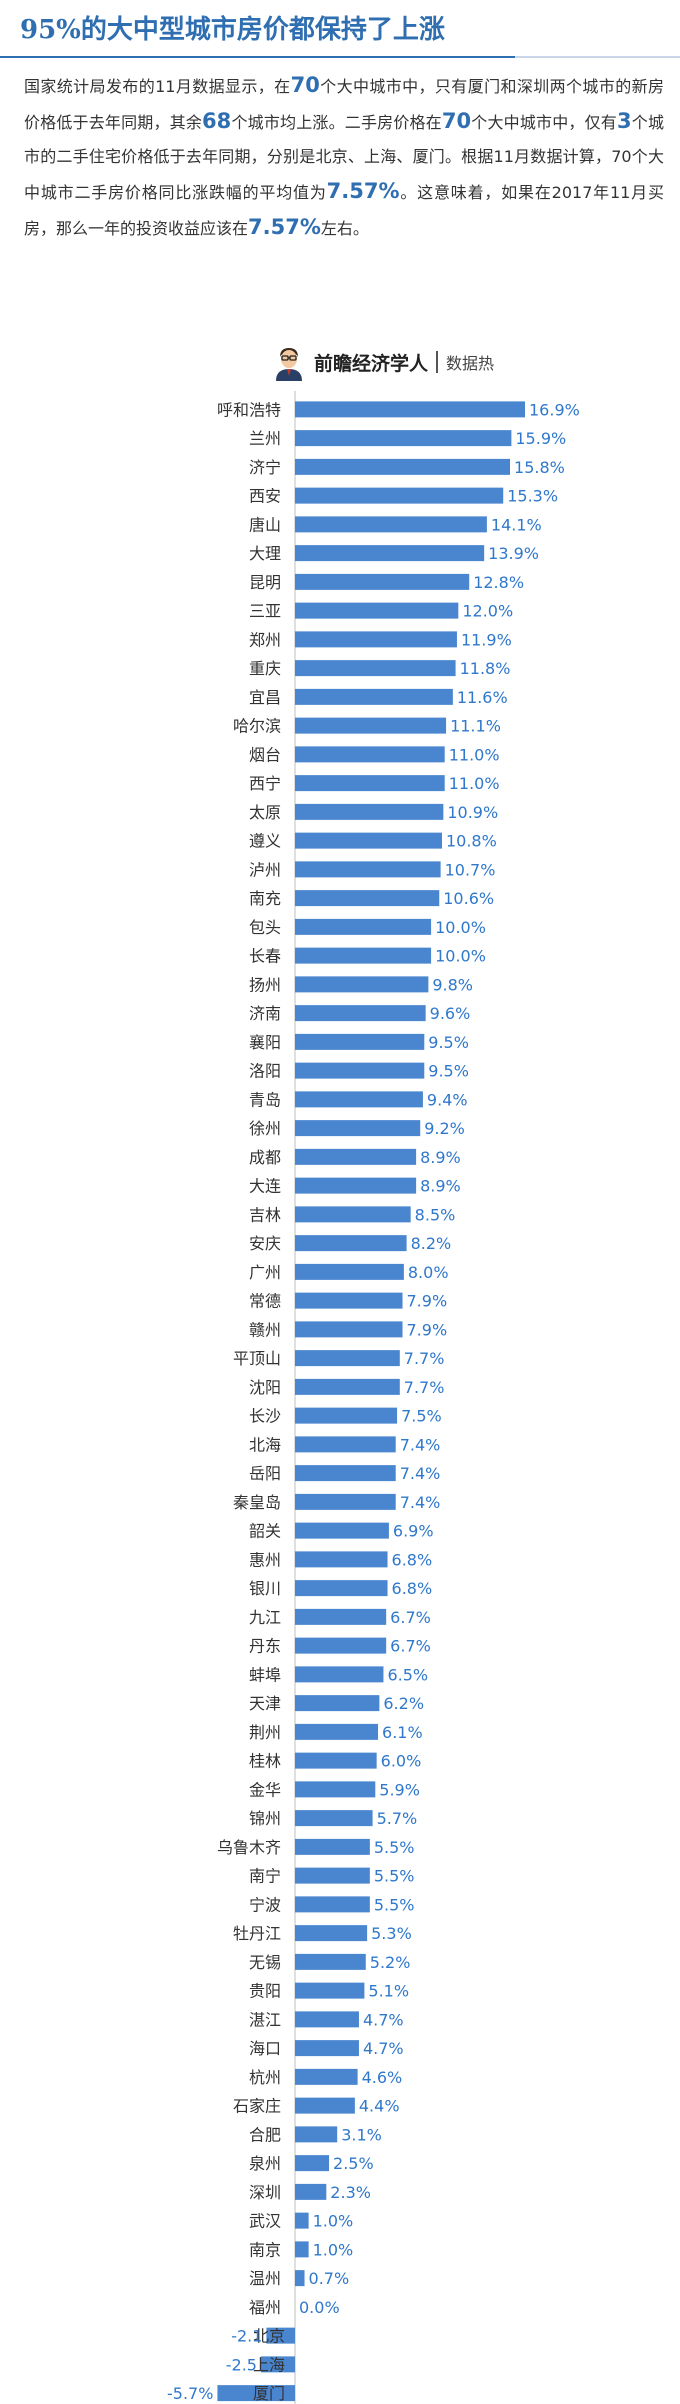 The height and width of the screenshot is (2404, 680). I want to click on page-title: 95%的大中型城市房价都保持了上涨, so click(232, 30).